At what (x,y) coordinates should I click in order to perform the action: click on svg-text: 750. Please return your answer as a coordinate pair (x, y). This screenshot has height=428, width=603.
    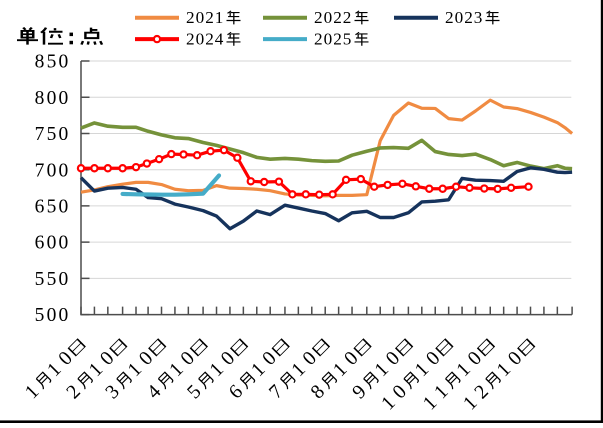
    Looking at the image, I should click on (53, 134).